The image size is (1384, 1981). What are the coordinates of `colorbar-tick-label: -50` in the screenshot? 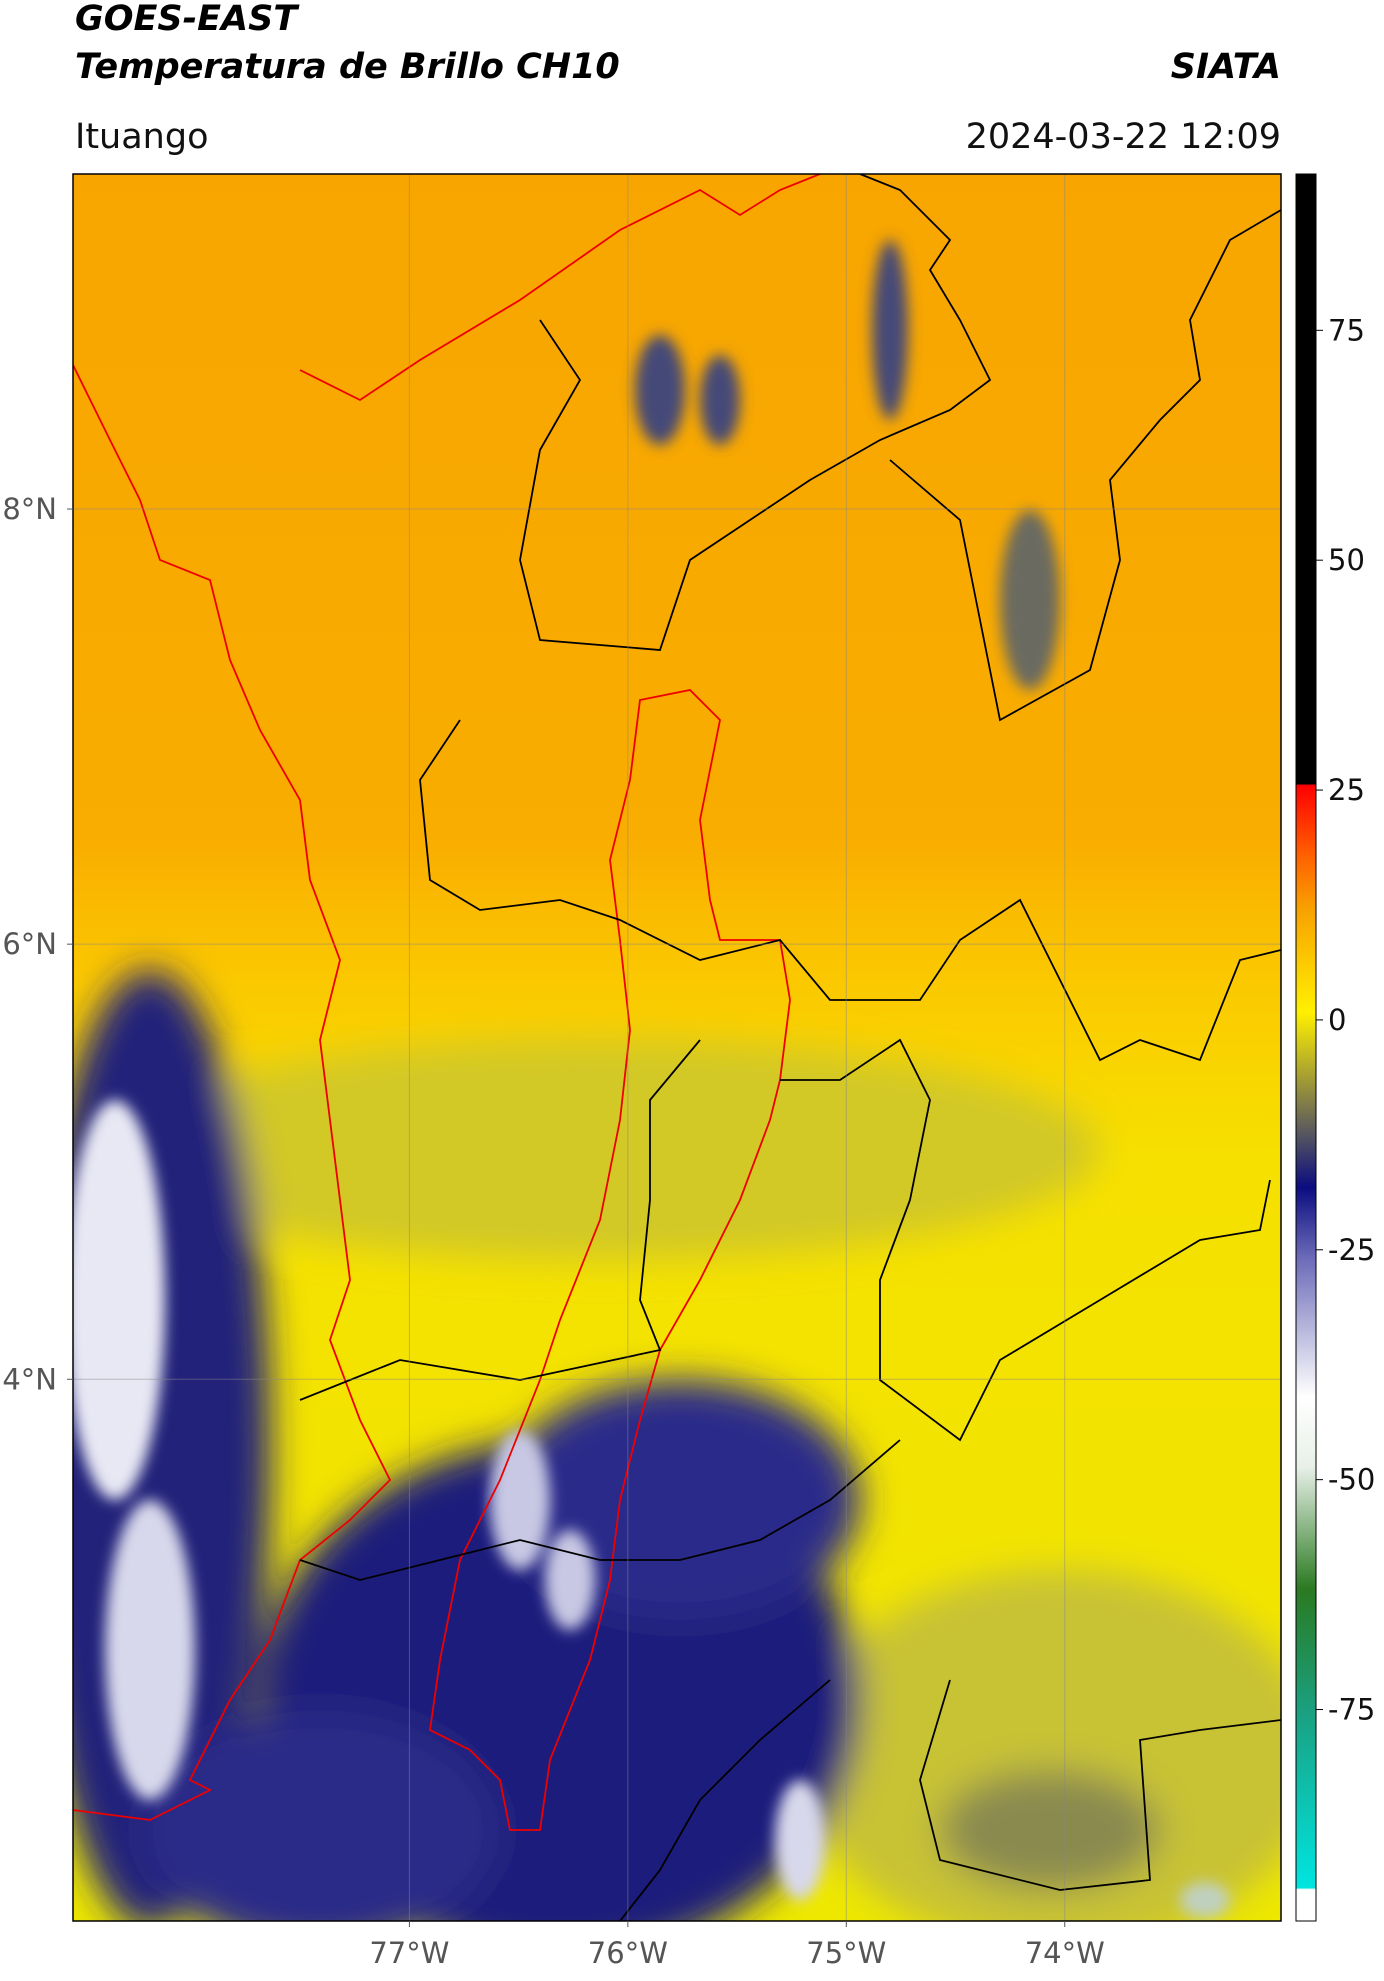 It's located at (1351, 1480).